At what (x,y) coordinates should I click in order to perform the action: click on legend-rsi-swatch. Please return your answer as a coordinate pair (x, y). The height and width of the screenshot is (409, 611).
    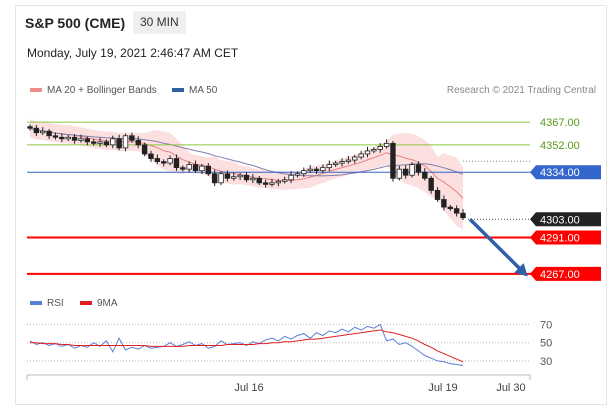
    Looking at the image, I should click on (36, 303).